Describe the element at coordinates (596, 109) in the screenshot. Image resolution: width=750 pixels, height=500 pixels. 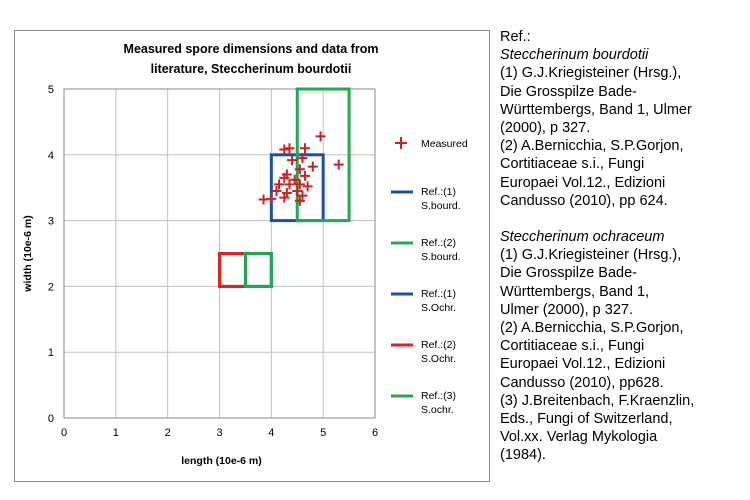
I see `reference-line: Württembergs, Band 1, Ulmer` at that location.